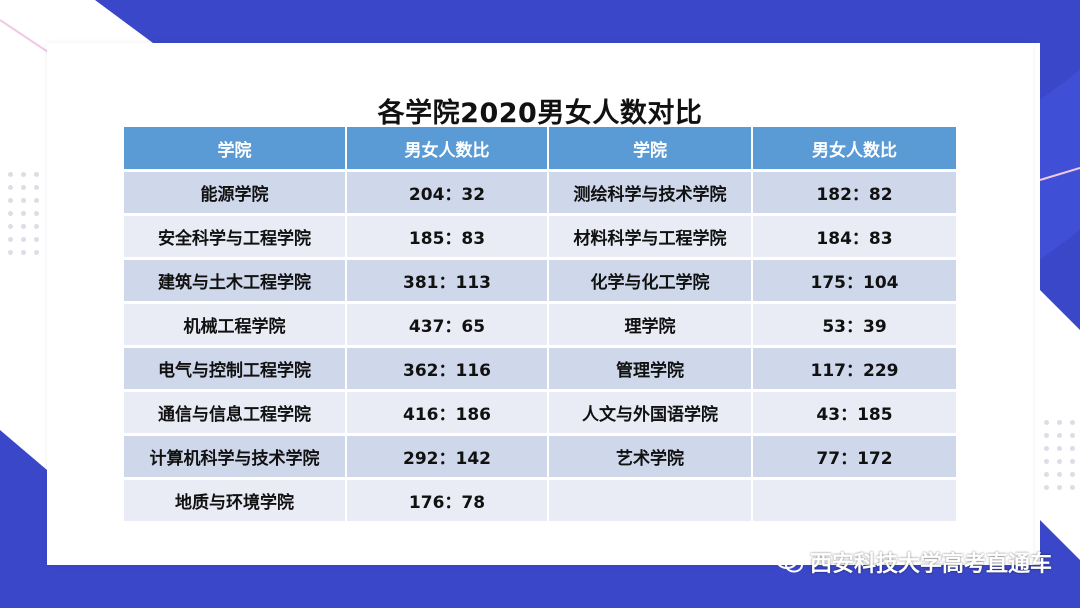 Image resolution: width=1080 pixels, height=608 pixels. I want to click on college-cell: 理学院, so click(649, 324).